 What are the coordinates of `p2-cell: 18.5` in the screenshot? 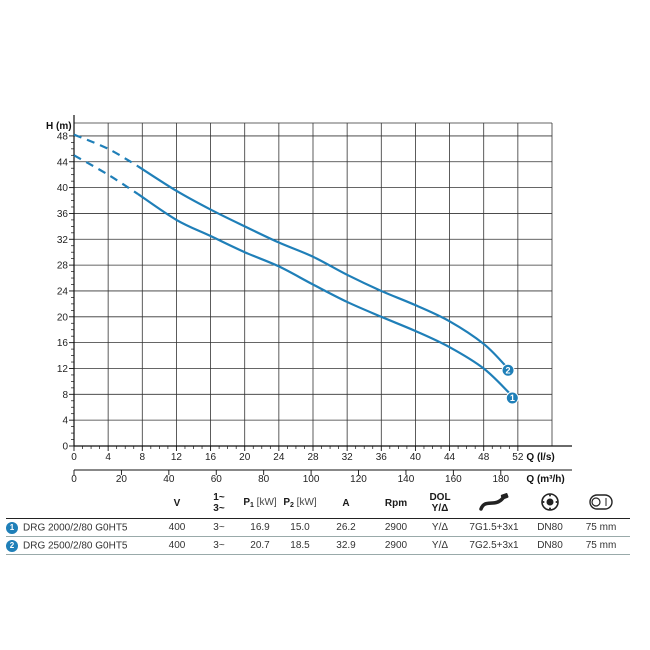 It's located at (300, 545).